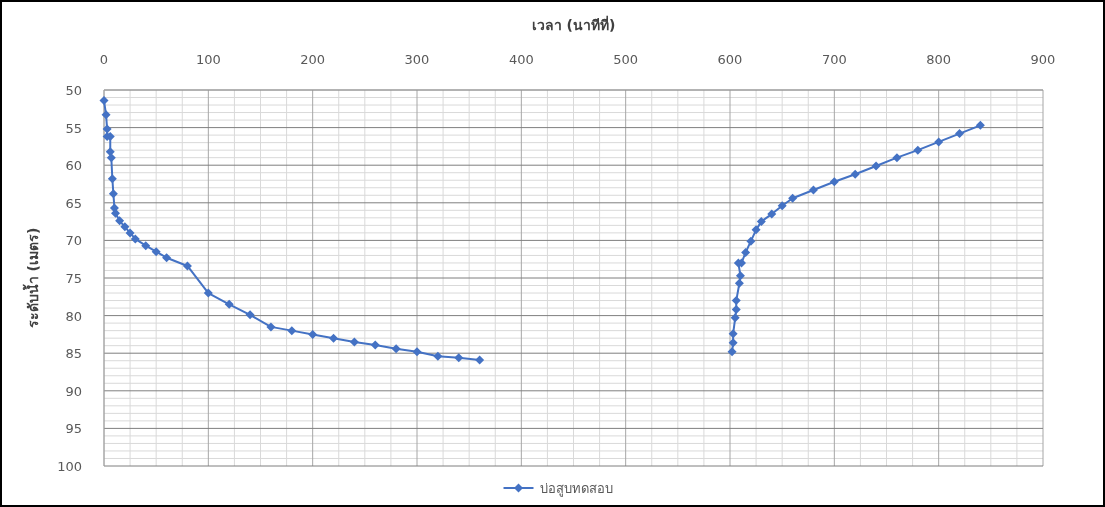  Describe the element at coordinates (417, 59) in the screenshot. I see `x-tick-label: 300` at that location.